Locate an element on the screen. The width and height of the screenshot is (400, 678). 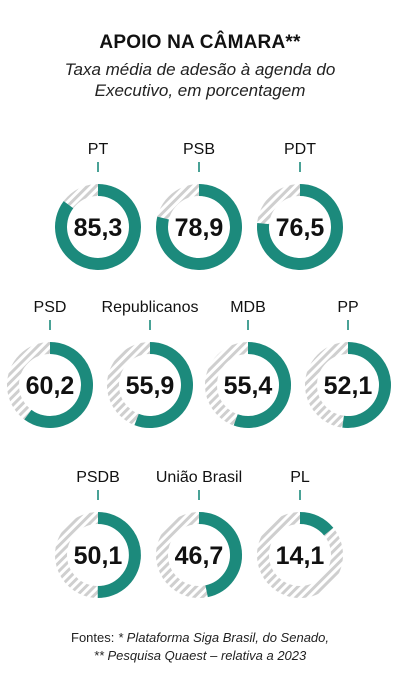
value-label: 46,7 is located at coordinates (199, 556).